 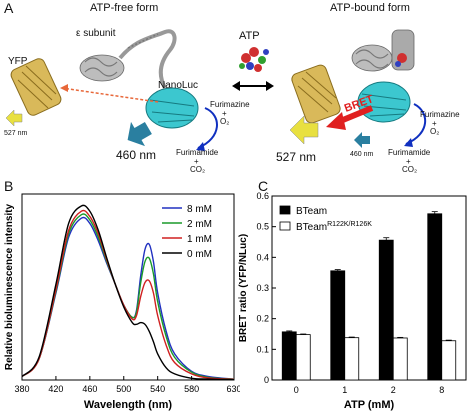 I want to click on panel-a-letter: A, so click(x=9, y=8).